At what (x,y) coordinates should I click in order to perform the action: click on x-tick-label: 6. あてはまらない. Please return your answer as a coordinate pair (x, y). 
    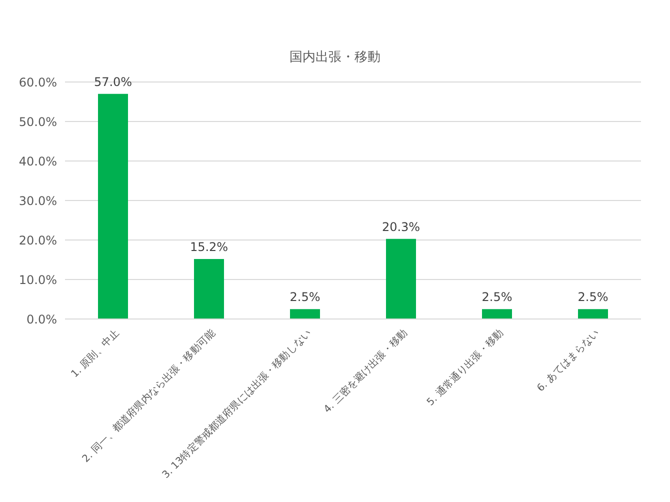
    Looking at the image, I should click on (568, 361).